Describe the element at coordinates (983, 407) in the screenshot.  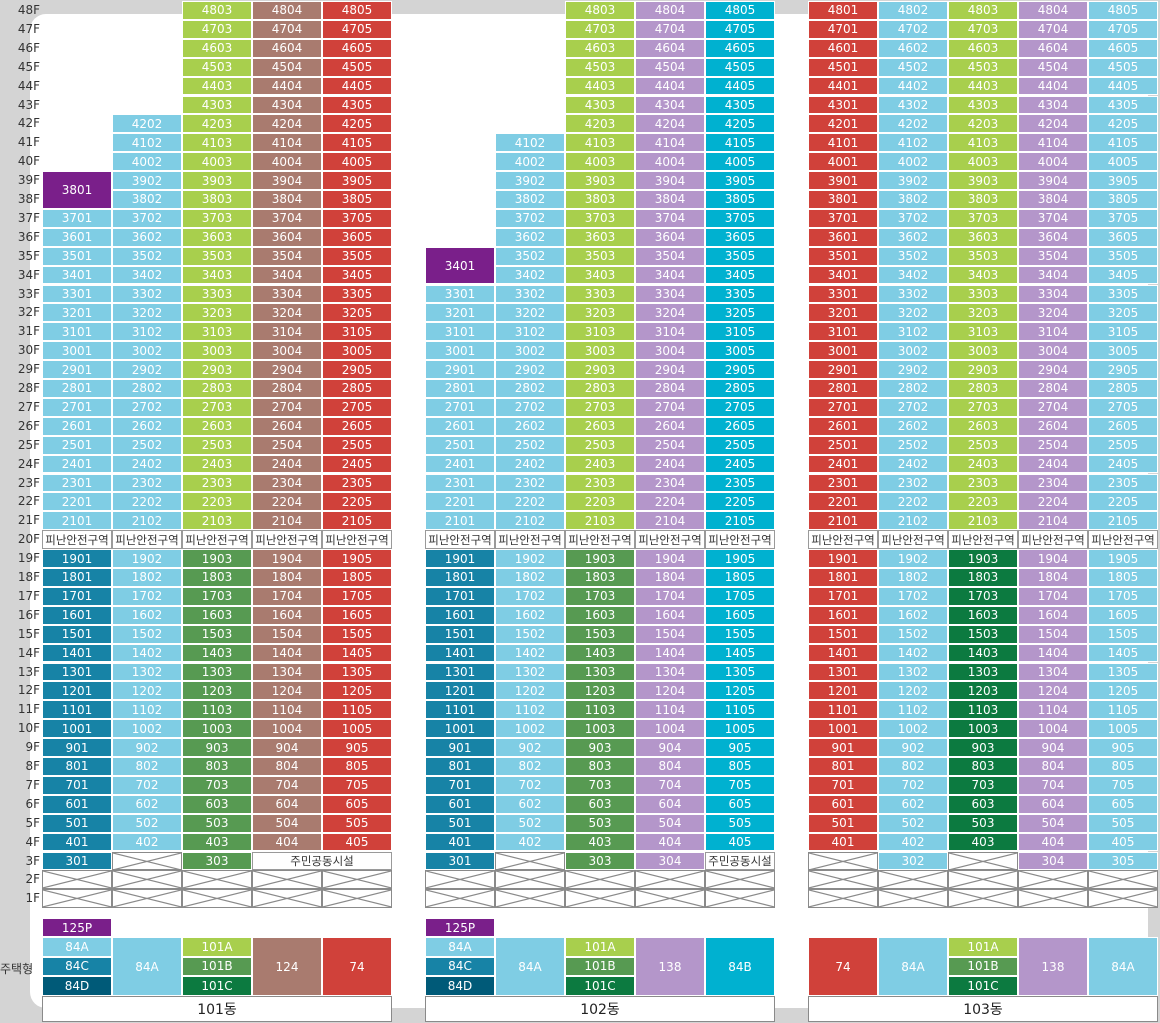
I see `unit-cell: 2703` at that location.